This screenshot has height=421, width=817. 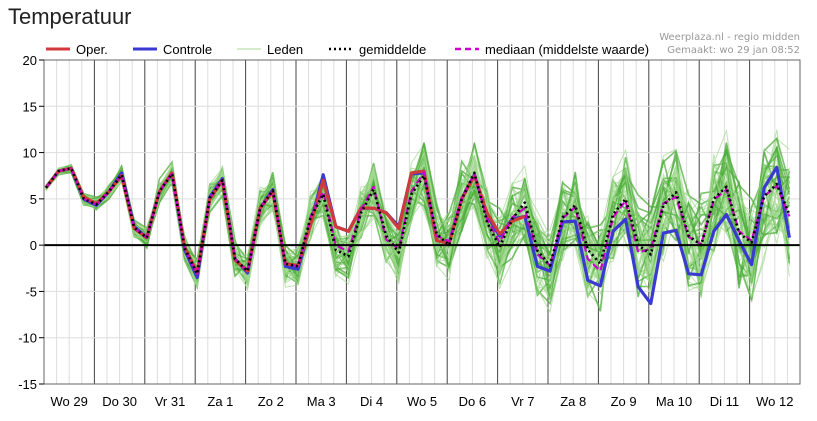 What do you see at coordinates (285, 49) in the screenshot?
I see `legend-label: Leden` at bounding box center [285, 49].